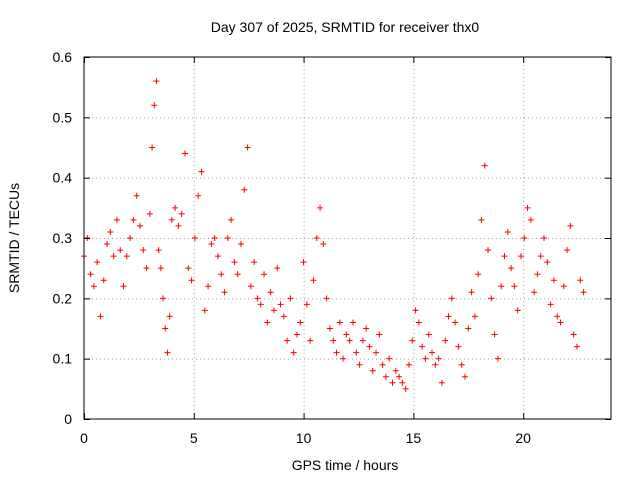  What do you see at coordinates (63, 298) in the screenshot?
I see `y-tick-label: 0.2` at bounding box center [63, 298].